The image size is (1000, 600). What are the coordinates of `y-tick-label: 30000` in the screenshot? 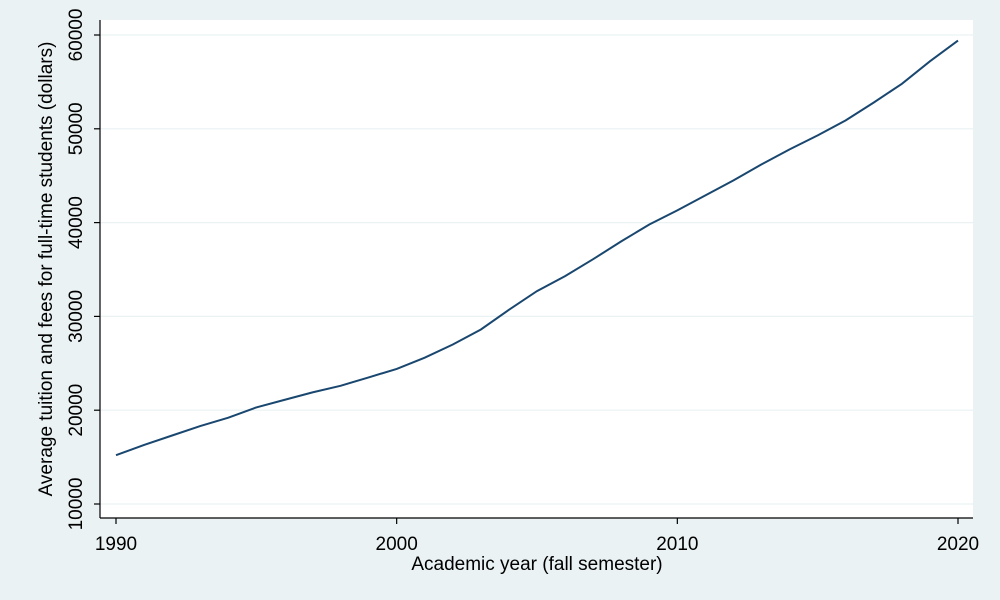 It's located at (76, 316).